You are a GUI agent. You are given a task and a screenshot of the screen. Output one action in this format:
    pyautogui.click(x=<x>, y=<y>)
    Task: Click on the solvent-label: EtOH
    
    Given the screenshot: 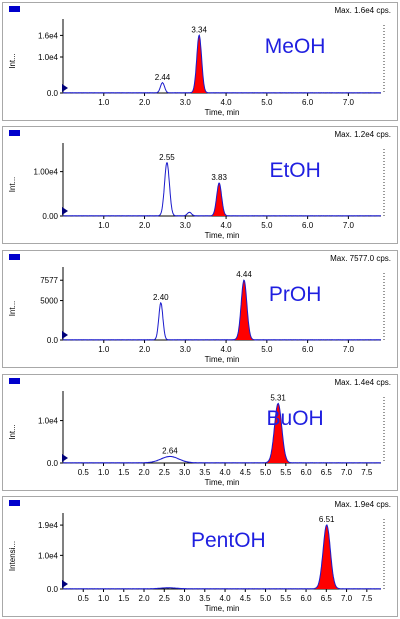 What is the action you would take?
    pyautogui.click(x=294, y=170)
    